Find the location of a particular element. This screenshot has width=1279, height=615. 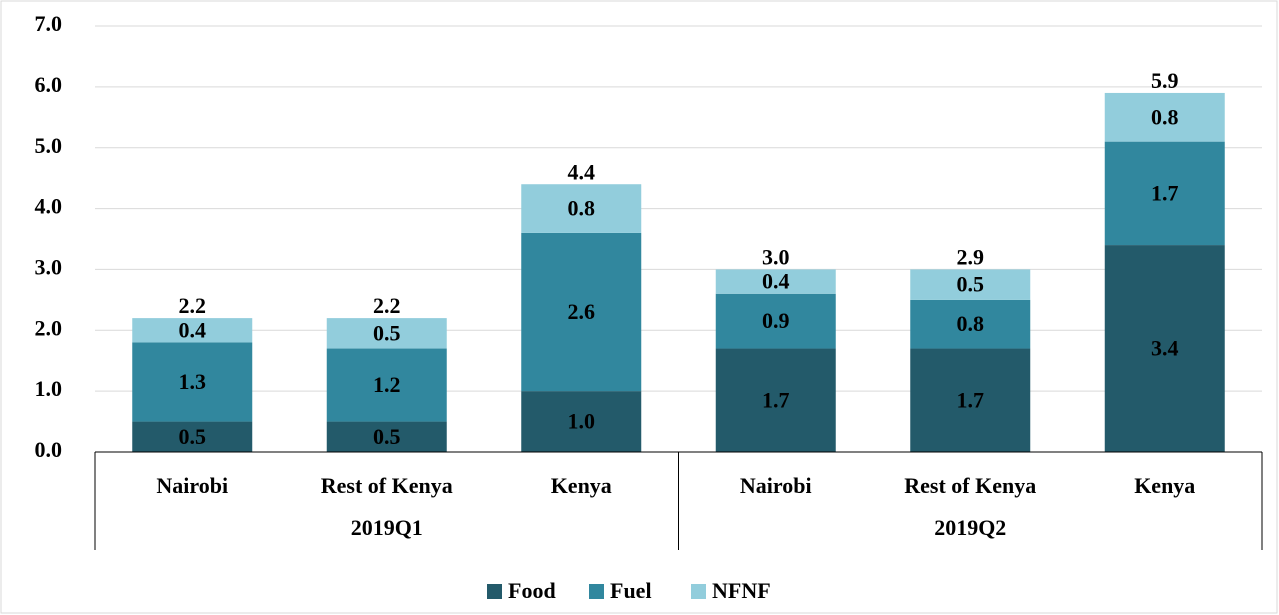

y-tick-label: 5.0 is located at coordinates (49, 145).